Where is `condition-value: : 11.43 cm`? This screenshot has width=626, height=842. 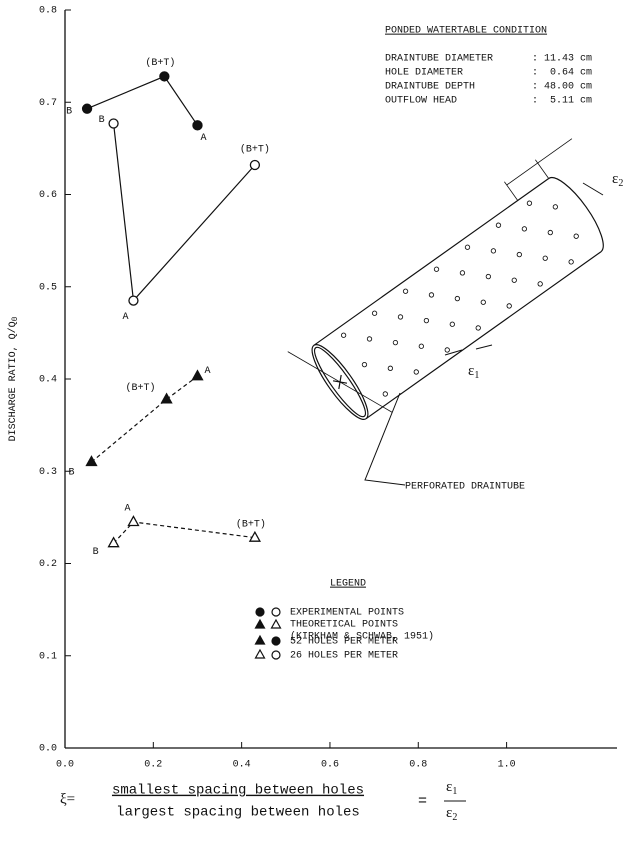
condition-value: : 11.43 cm is located at coordinates (562, 59).